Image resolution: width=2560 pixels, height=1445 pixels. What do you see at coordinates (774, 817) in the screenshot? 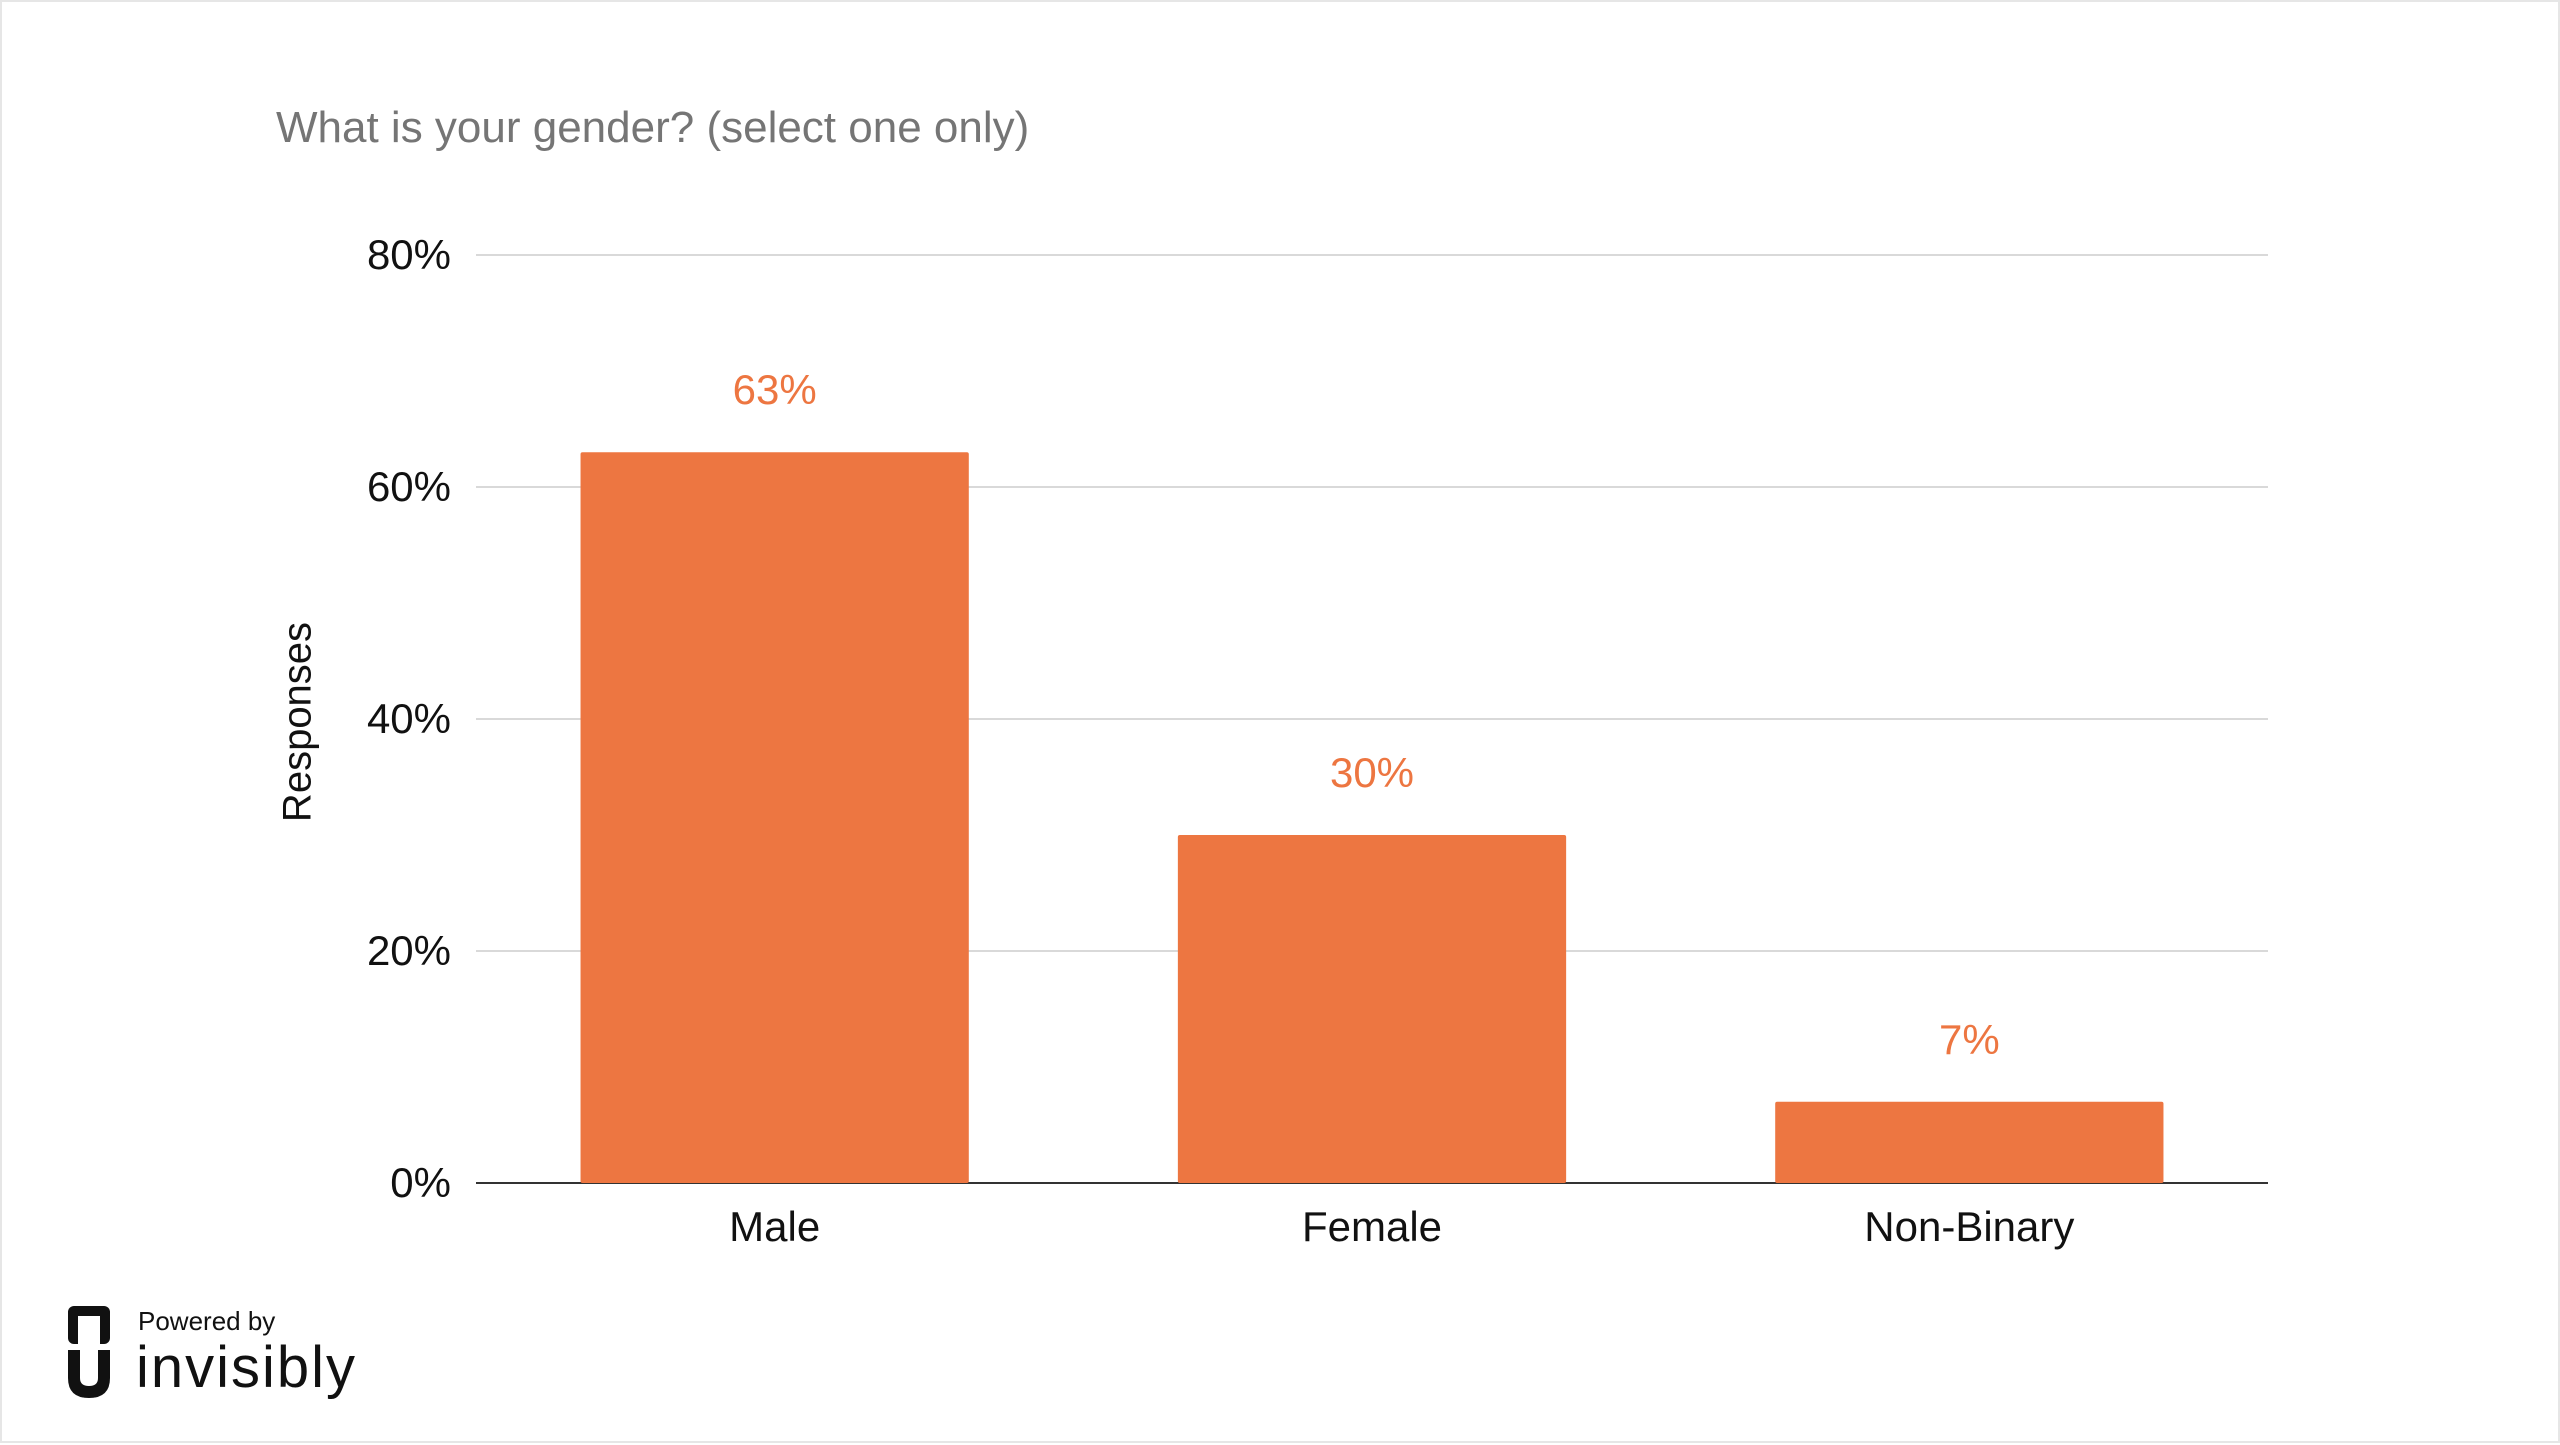
I see `bar-male` at bounding box center [774, 817].